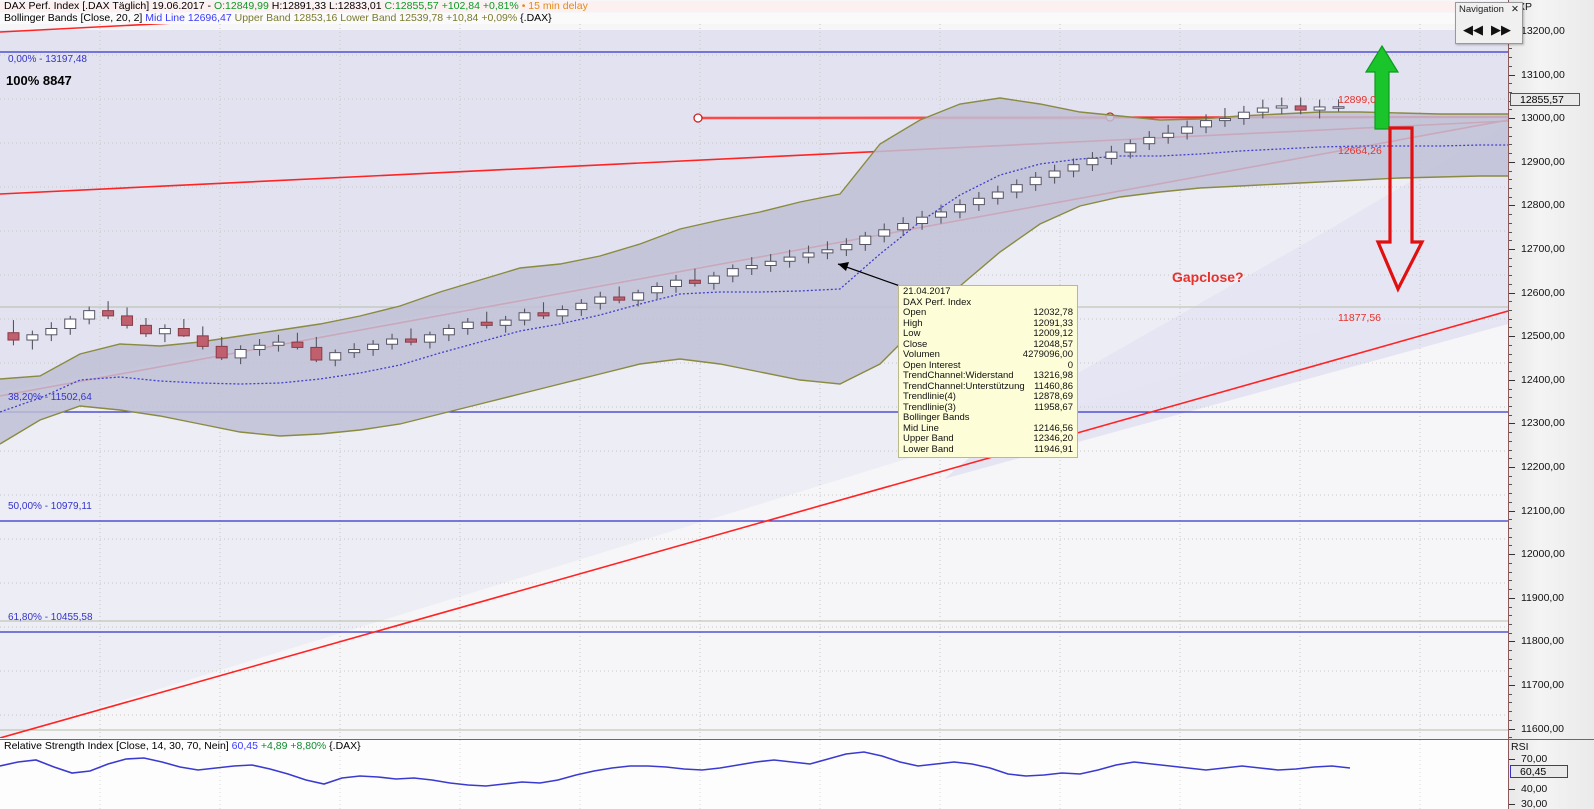  Describe the element at coordinates (1543, 728) in the screenshot. I see `price-axis-tick-label: 11600,00` at that location.